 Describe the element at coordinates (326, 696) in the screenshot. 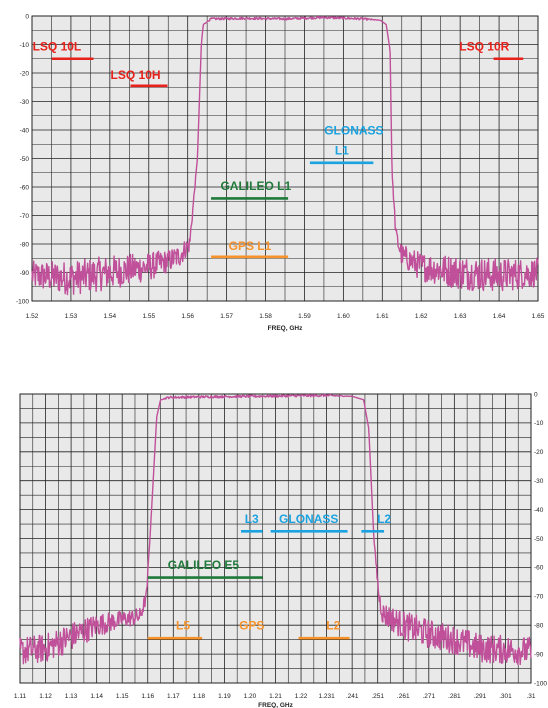

I see `x-tick-label: 1.231` at that location.